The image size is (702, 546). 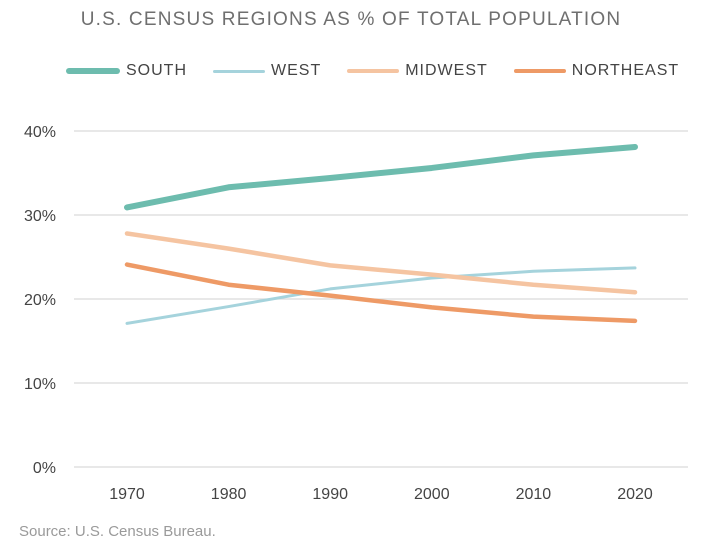 What do you see at coordinates (625, 70) in the screenshot?
I see `legend-label-northeast: NORTHEAST` at bounding box center [625, 70].